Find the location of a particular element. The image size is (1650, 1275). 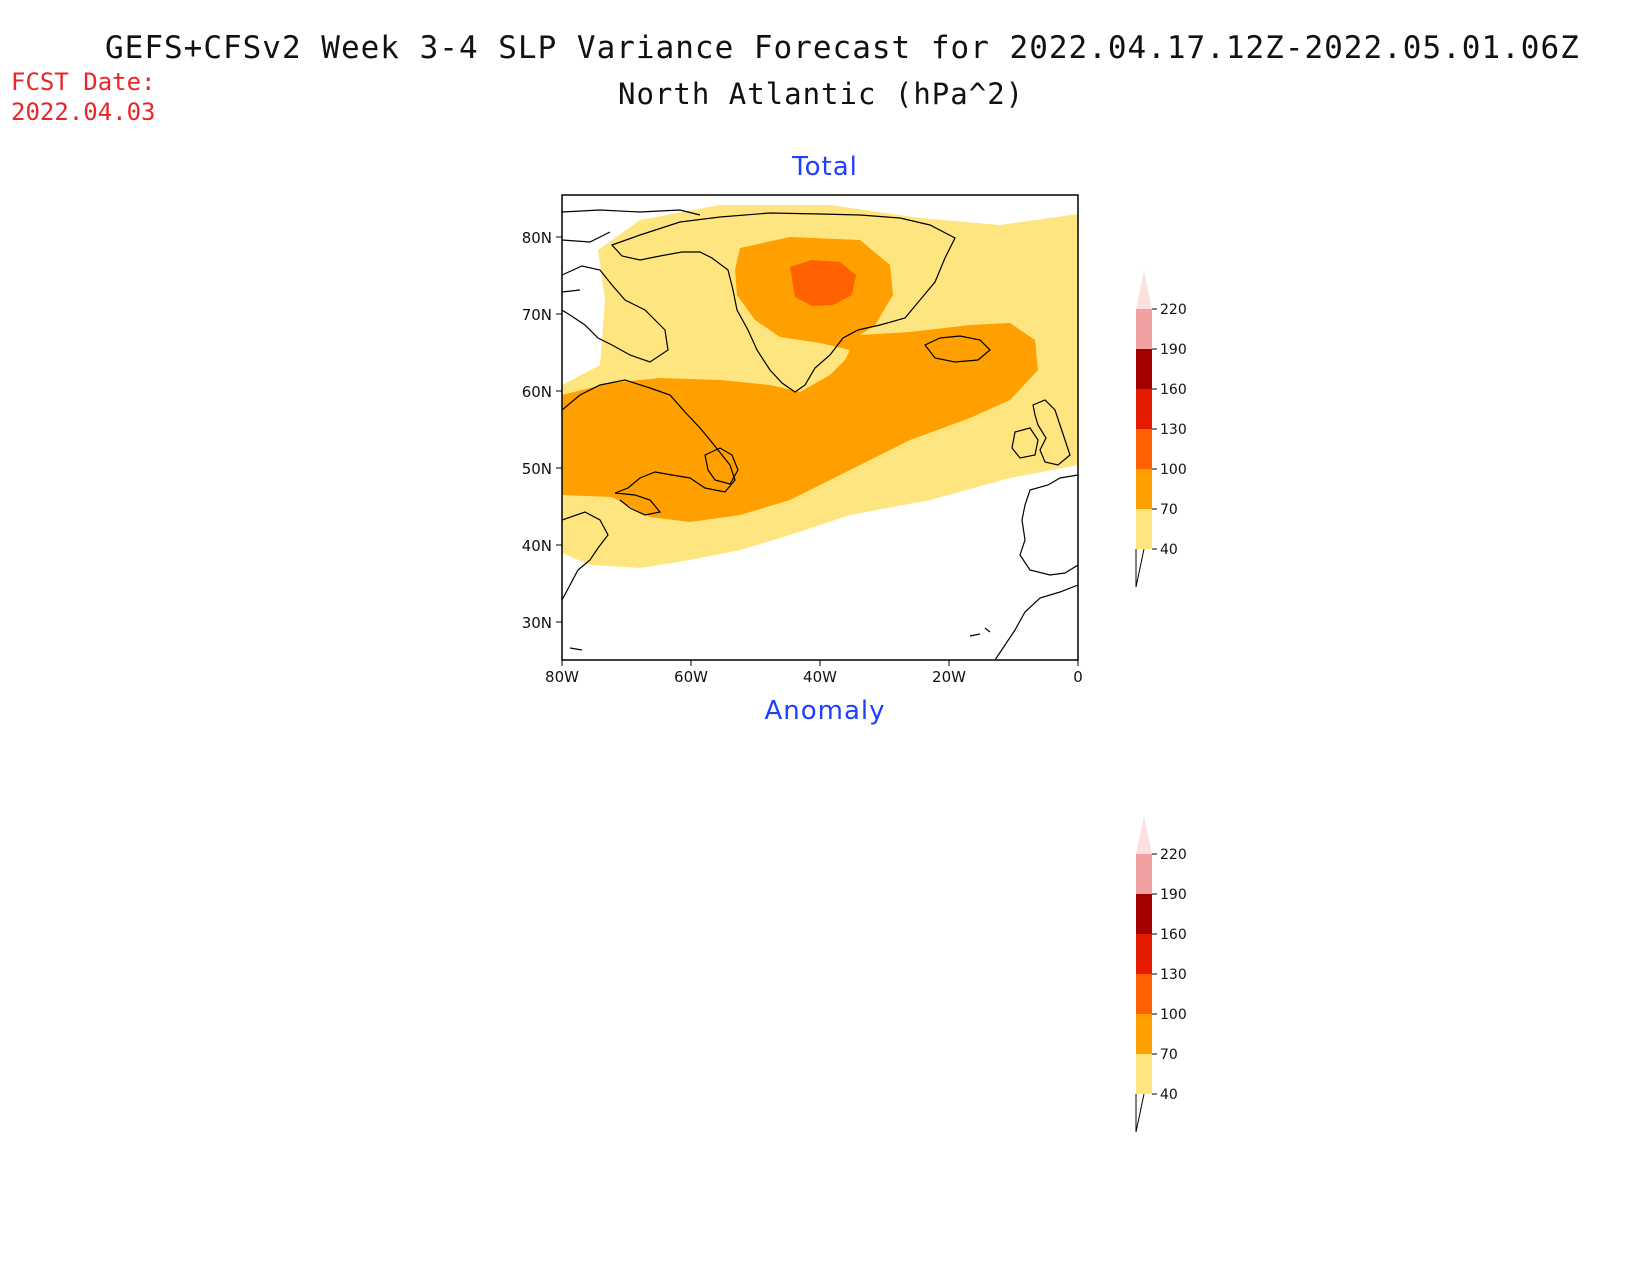

lon-tick-80w: 80W is located at coordinates (562, 677).